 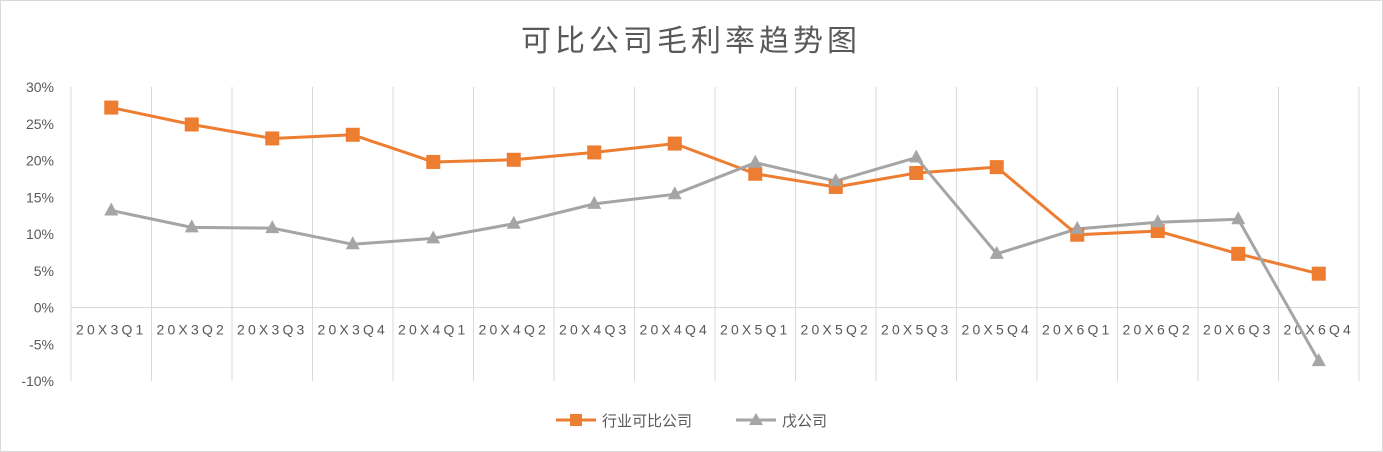 What do you see at coordinates (1077, 330) in the screenshot?
I see `x-tick-label: 20X6Q1` at bounding box center [1077, 330].